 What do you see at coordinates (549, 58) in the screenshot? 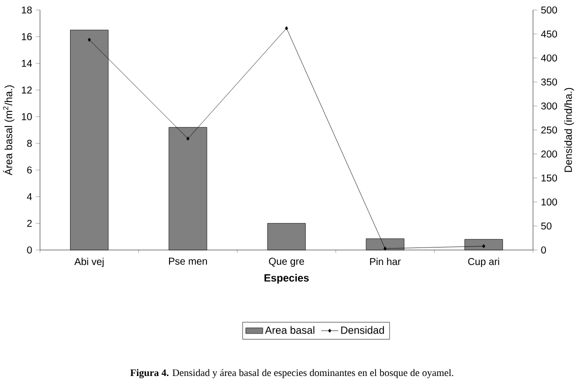
I see `y2-tick-label: 400` at bounding box center [549, 58].